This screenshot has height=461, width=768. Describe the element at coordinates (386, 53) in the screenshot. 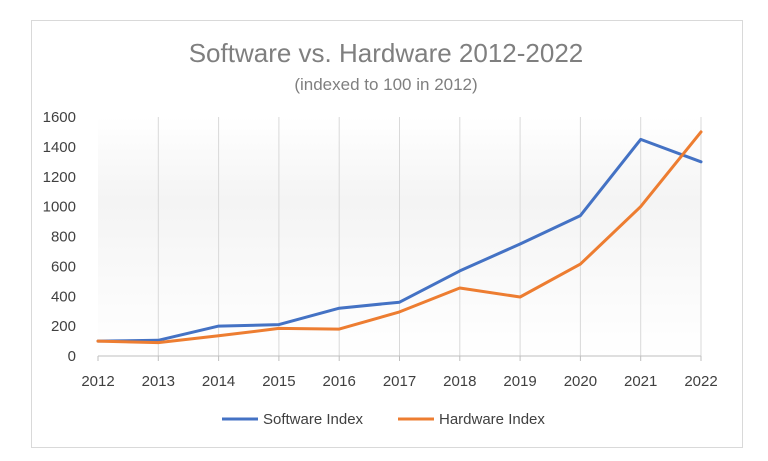

I see `chart-title: Software vs. Hardware 2012-2022` at that location.